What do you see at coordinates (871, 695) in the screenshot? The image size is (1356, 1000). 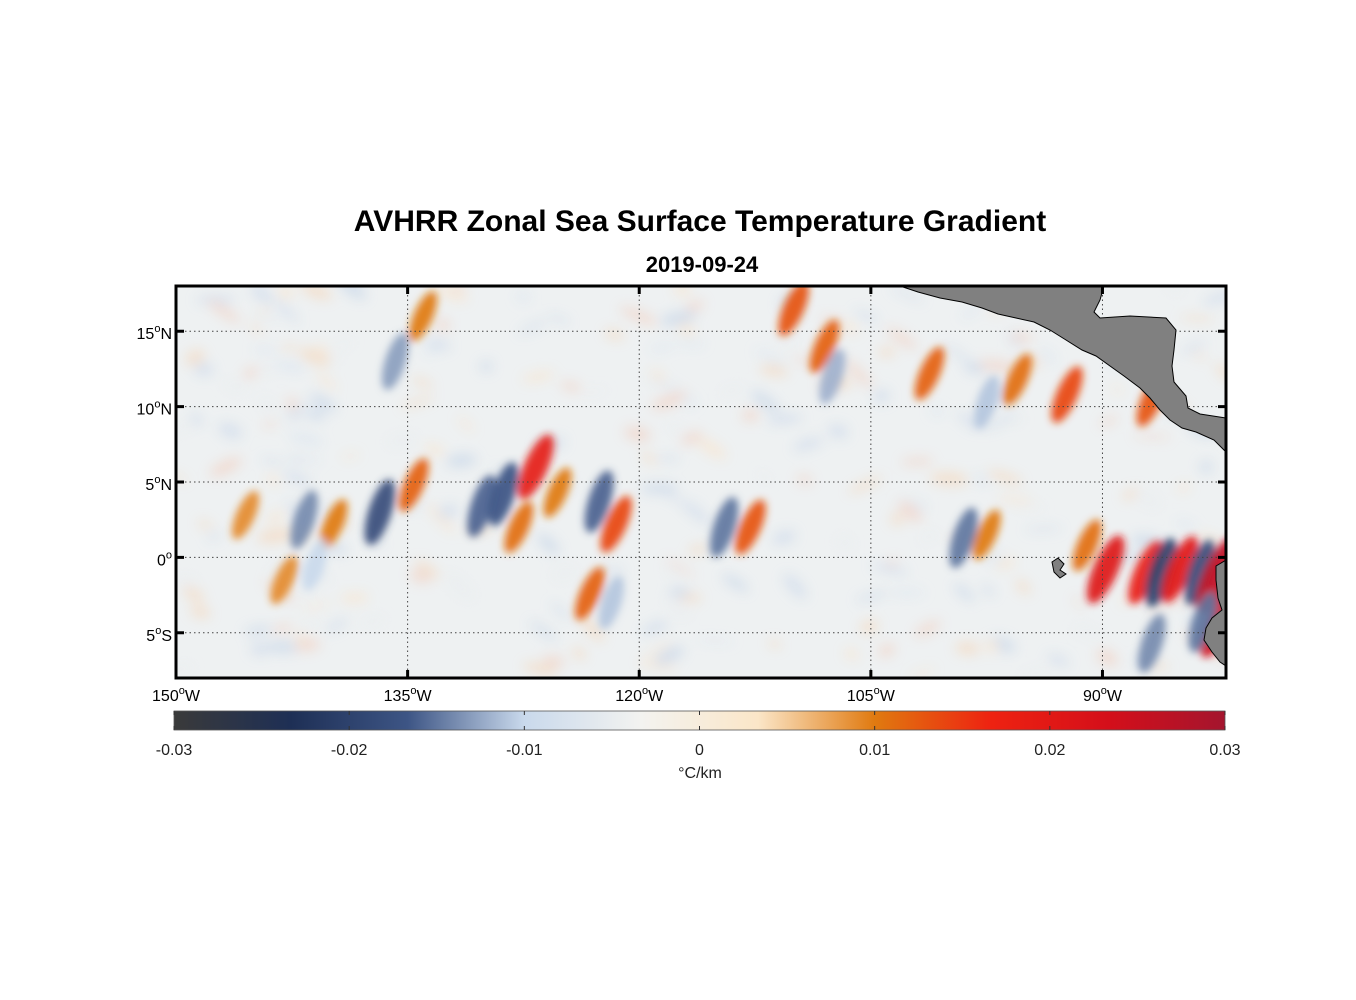 I see `tick-label: 105oW` at bounding box center [871, 695].